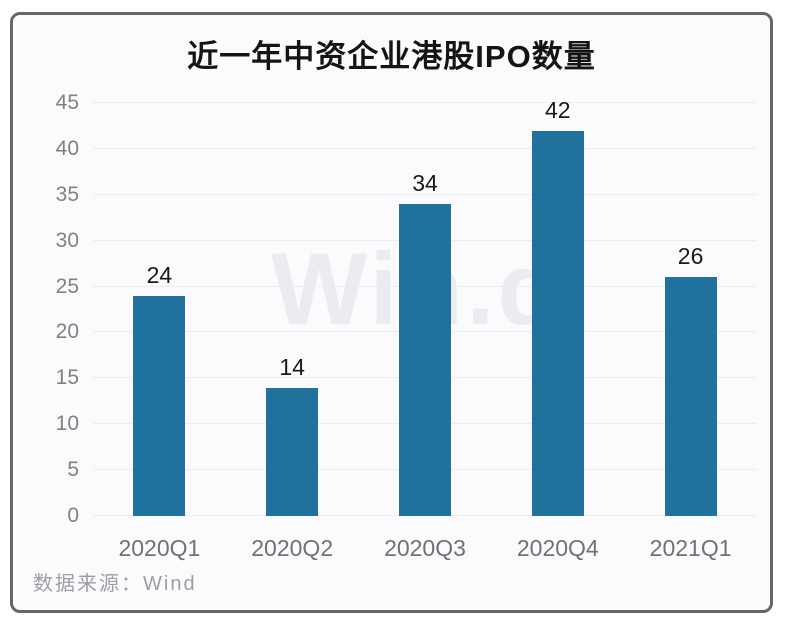 This screenshot has height=627, width=796. Describe the element at coordinates (67, 148) in the screenshot. I see `y-tick-label: 40` at that location.